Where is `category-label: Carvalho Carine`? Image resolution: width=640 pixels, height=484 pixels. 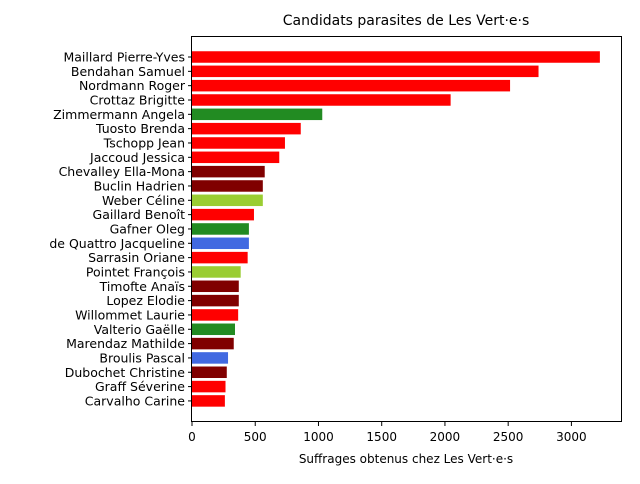
category-label: Carvalho Carine is located at coordinates (135, 400).